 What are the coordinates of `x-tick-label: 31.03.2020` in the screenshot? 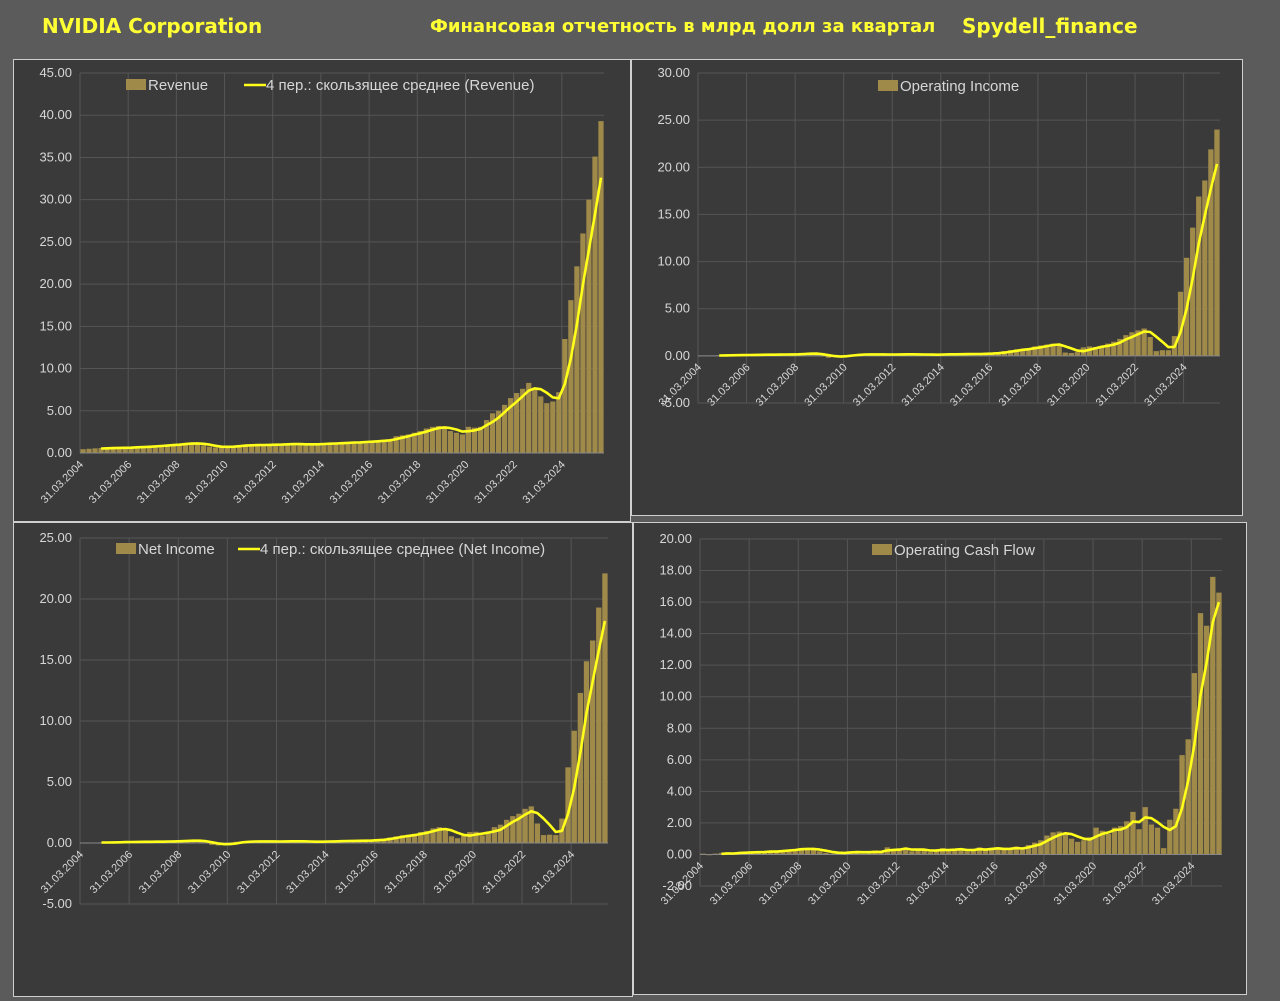 It's located at (1068, 384).